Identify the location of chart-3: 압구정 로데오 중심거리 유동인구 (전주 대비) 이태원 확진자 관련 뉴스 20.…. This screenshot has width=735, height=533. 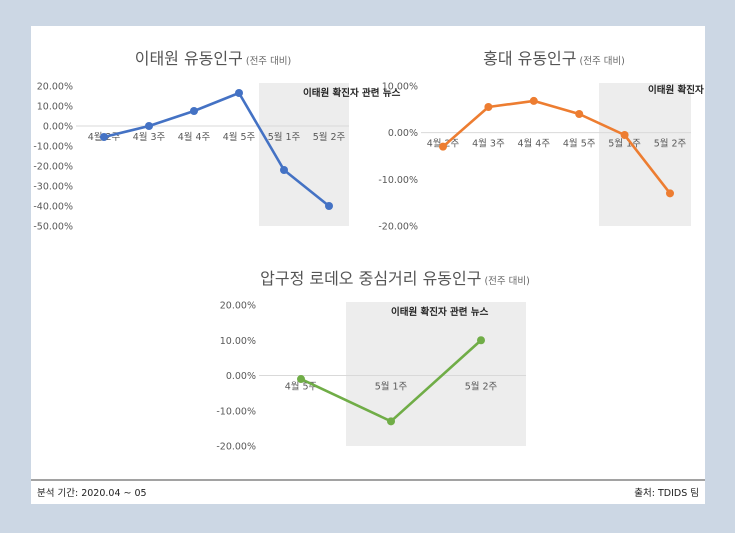
(373, 361).